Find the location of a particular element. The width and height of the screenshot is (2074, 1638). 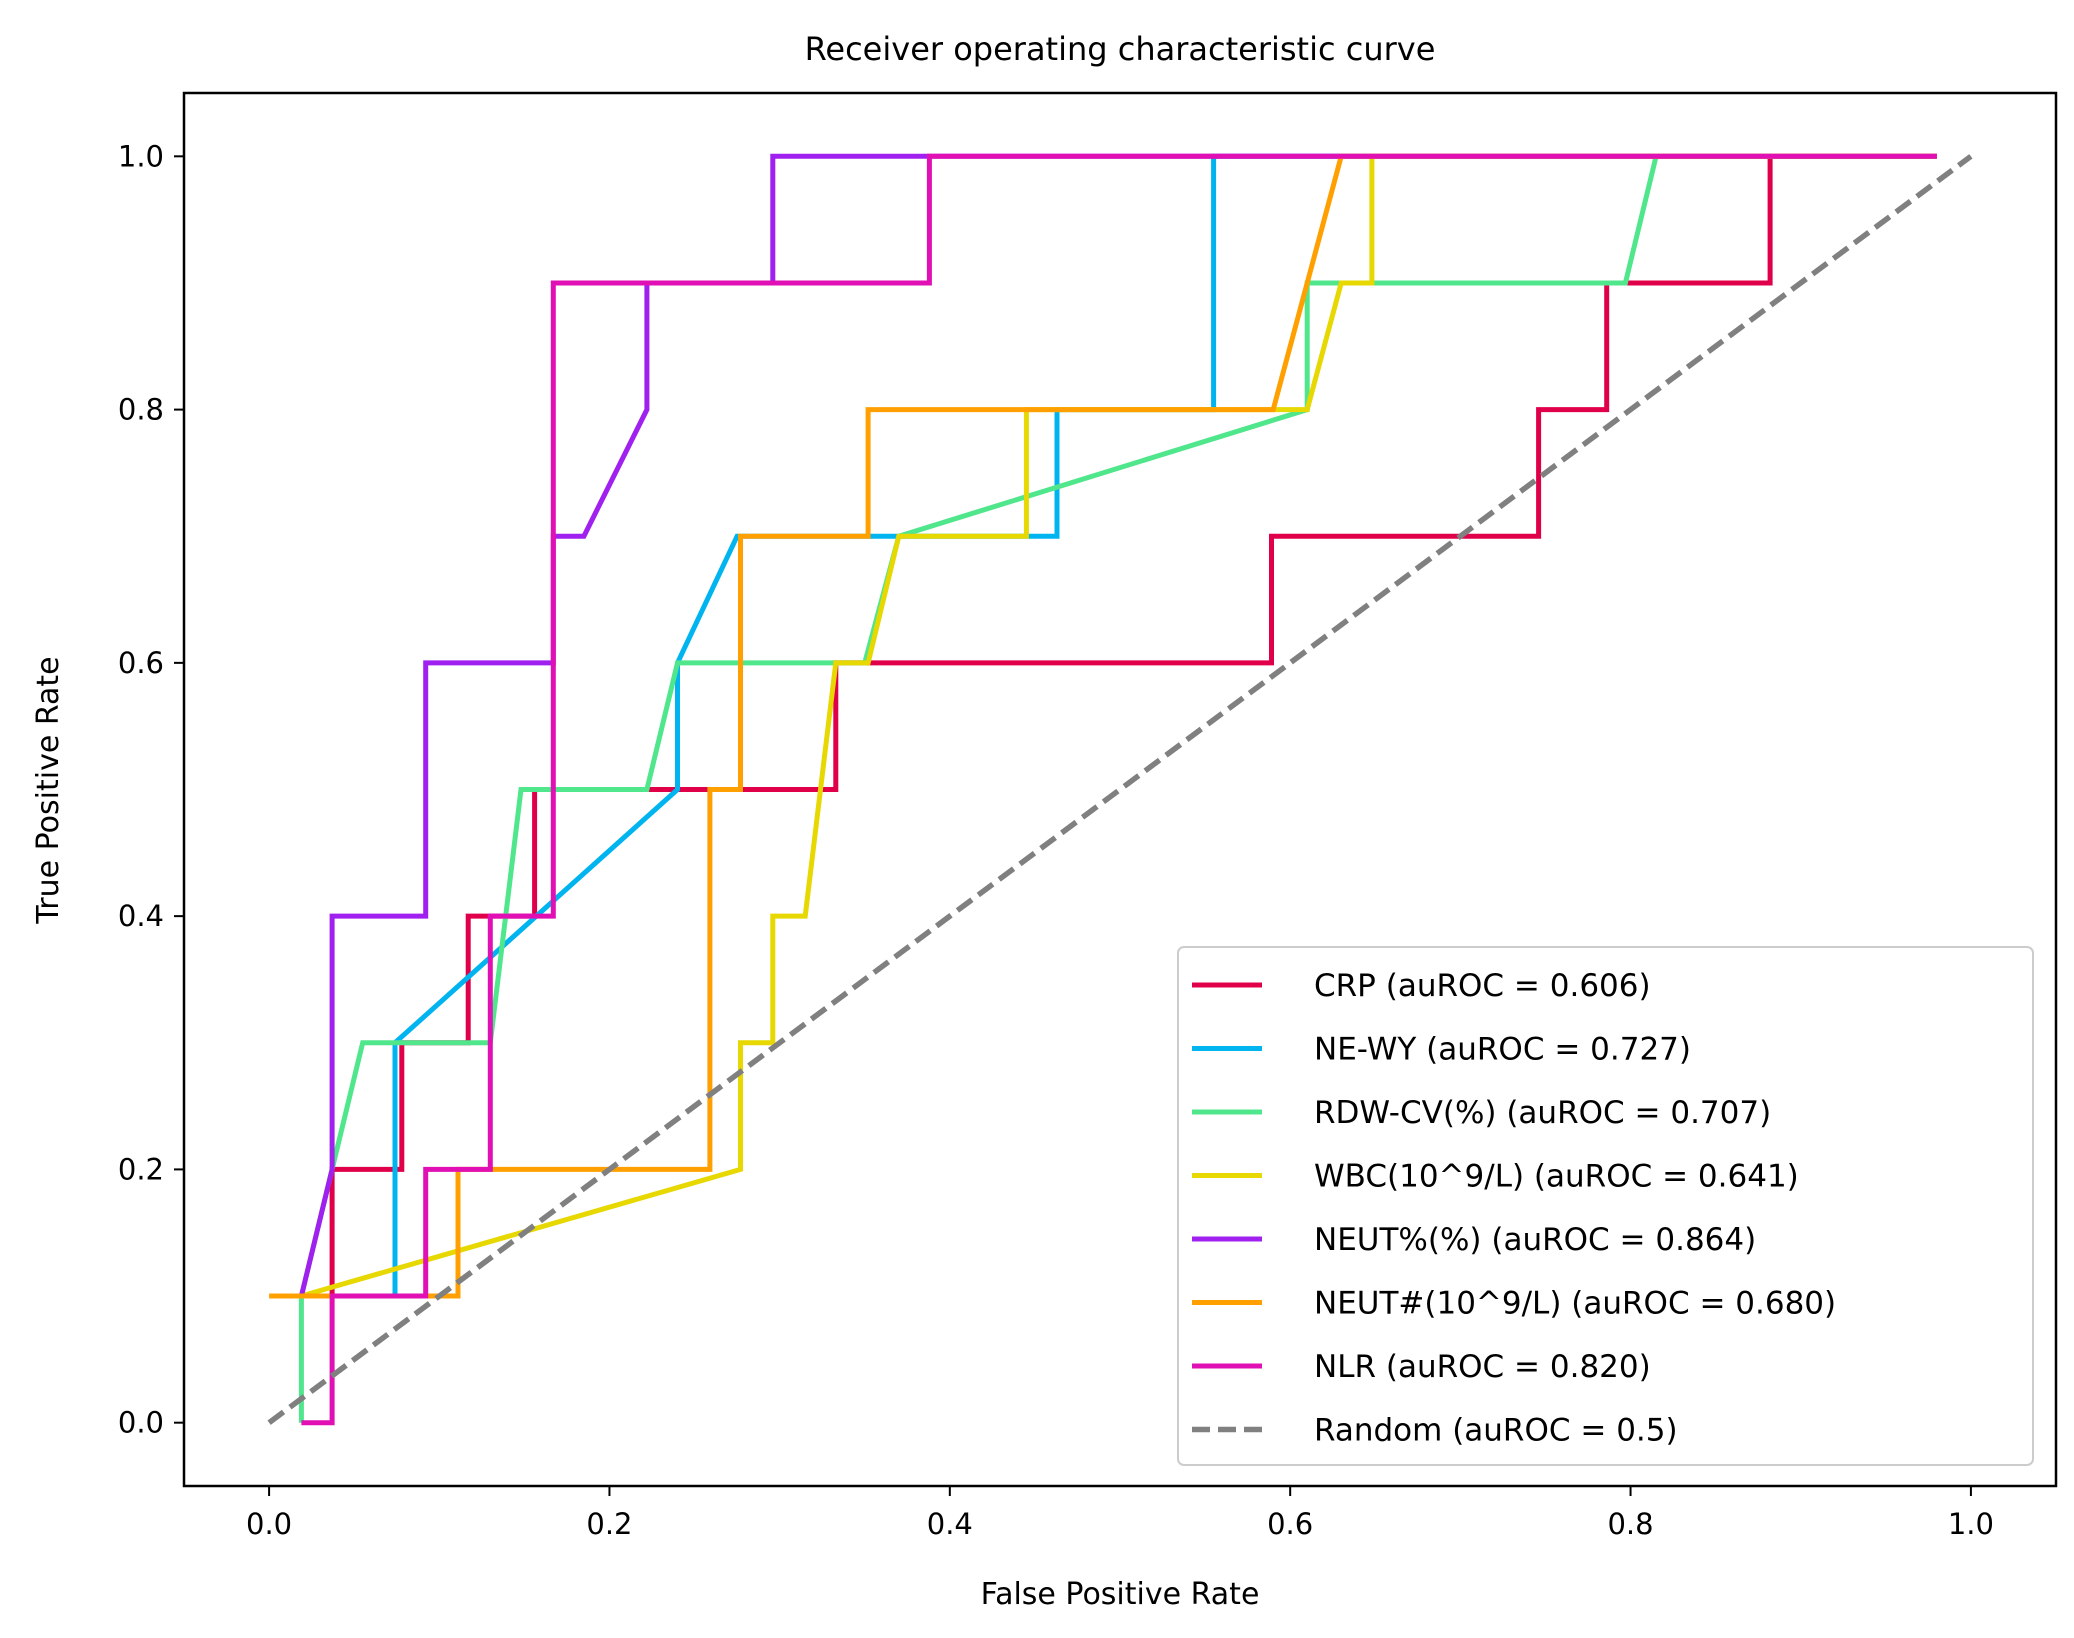

legend-label-3: RDW-CV(%) (auROC = 0.707) is located at coordinates (1542, 1113).